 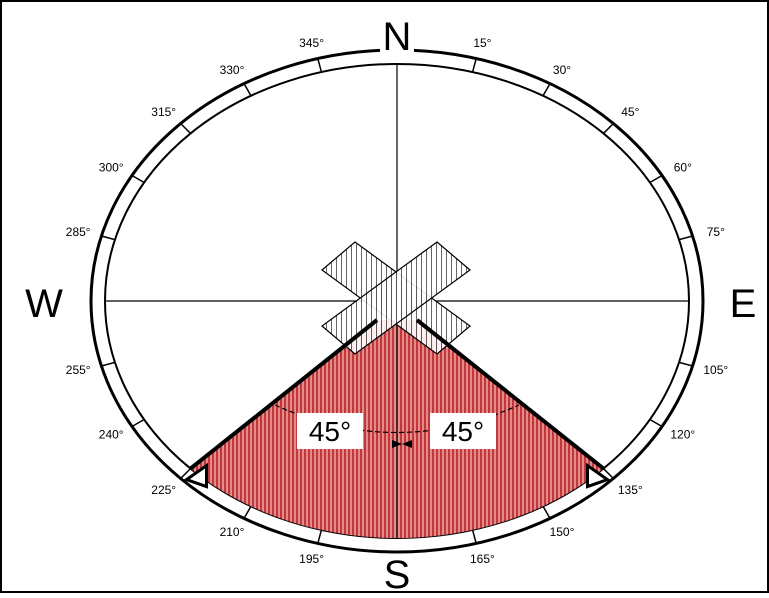 What do you see at coordinates (482, 43) in the screenshot?
I see `bearing-label-15: 15°` at bounding box center [482, 43].